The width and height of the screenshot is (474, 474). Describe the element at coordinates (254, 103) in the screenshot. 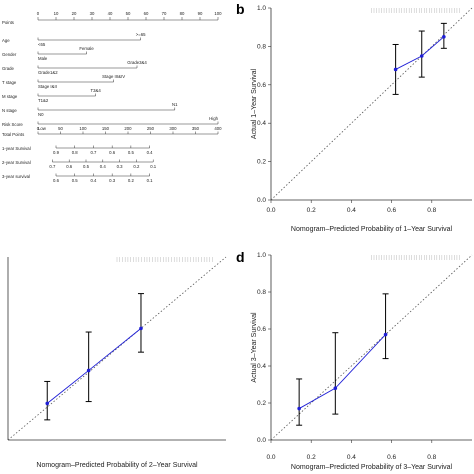

I see `y-axis-label: Actual 1–Year Survival` at that location.